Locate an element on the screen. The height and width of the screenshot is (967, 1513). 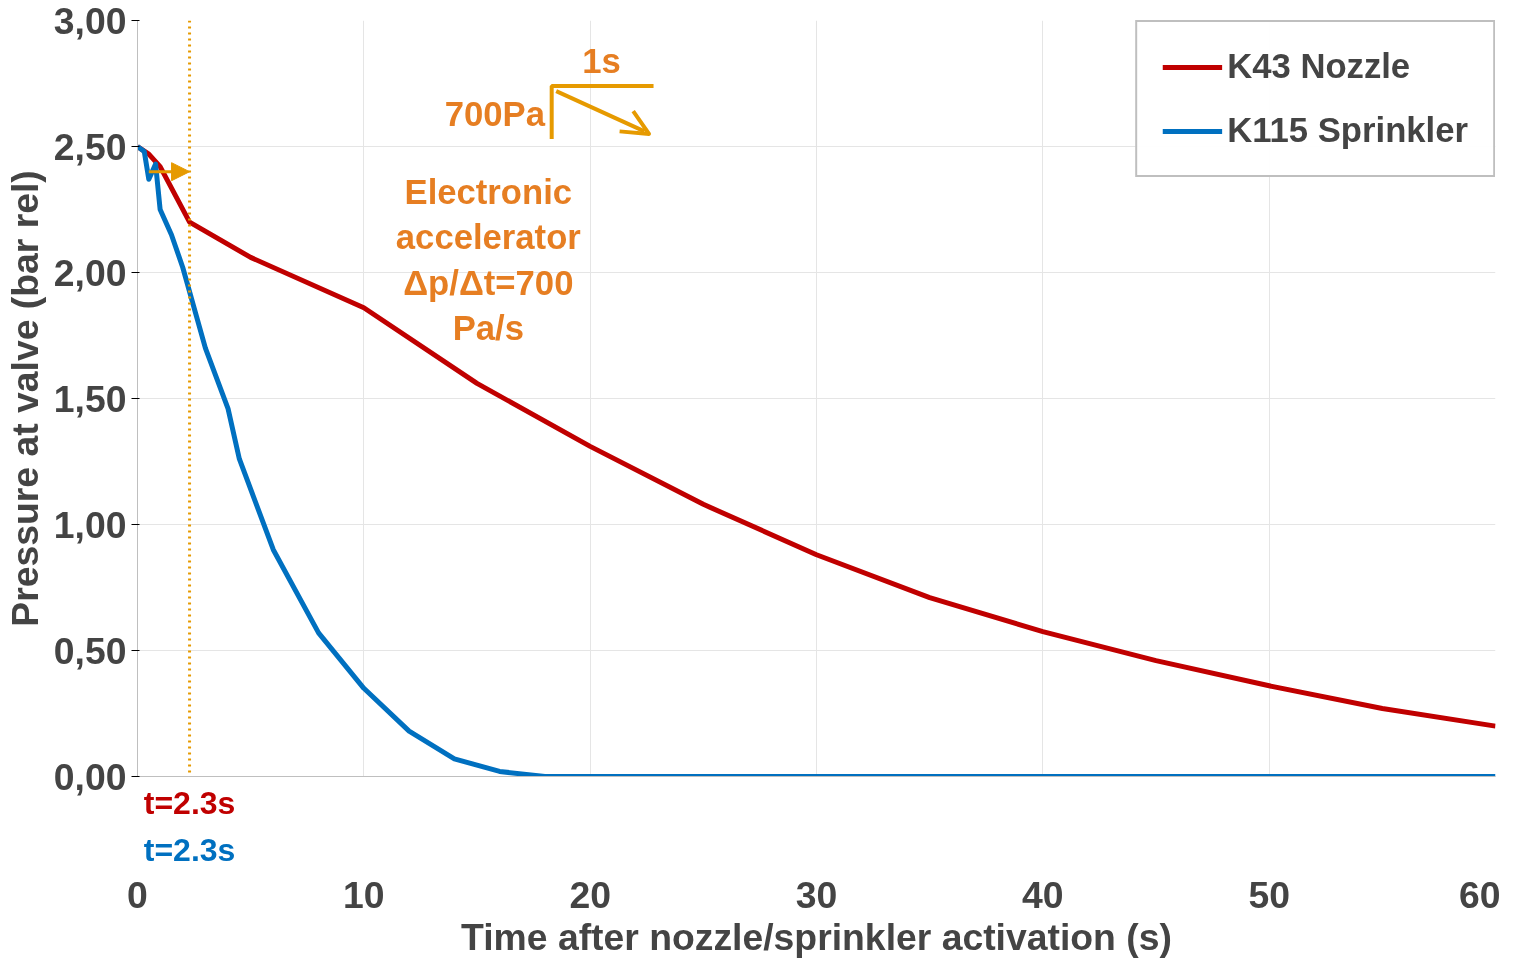
annotation: Electronic accelerator Δp/Δt=700 Pa/s is located at coordinates (488, 260).